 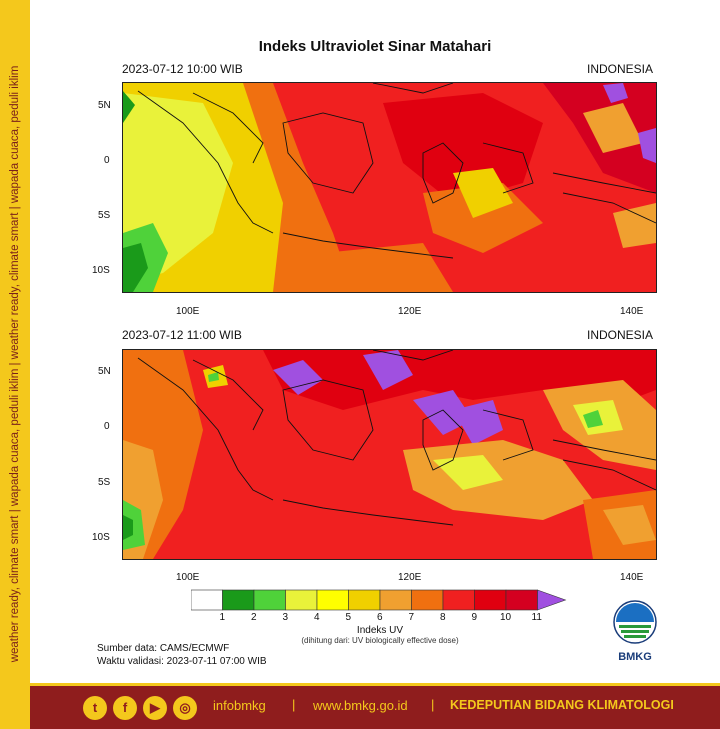 What do you see at coordinates (182, 335) in the screenshot?
I see `panel-2-time: 2023-07-12 11:00 WIB` at bounding box center [182, 335].